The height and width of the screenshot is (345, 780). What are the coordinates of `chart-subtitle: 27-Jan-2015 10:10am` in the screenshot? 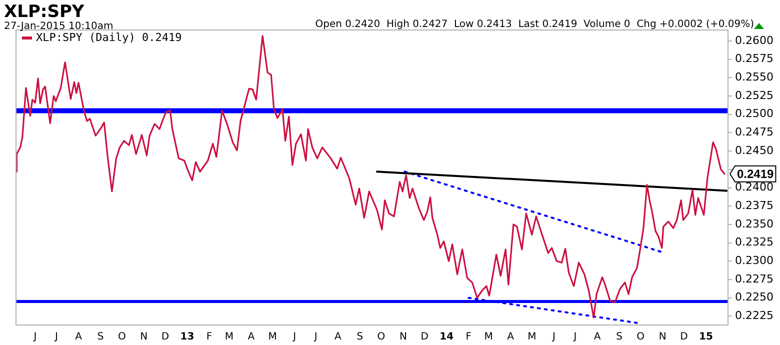 It's located at (59, 26).